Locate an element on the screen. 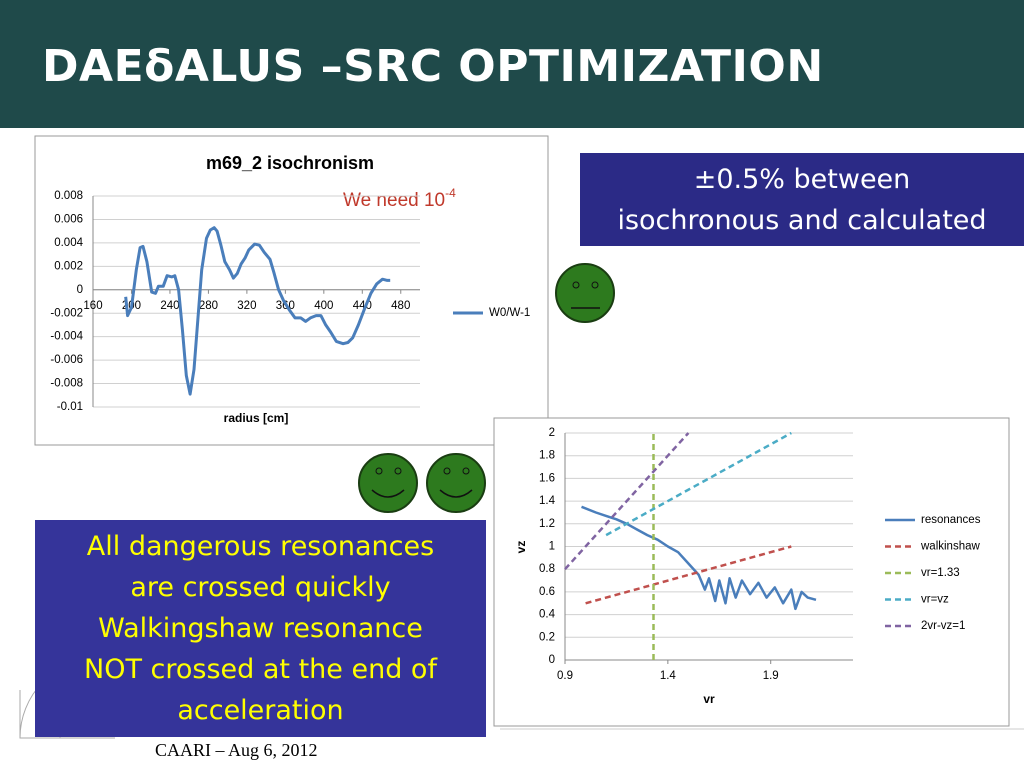 This screenshot has width=1024, height=768. y-tick-label: 0.004 is located at coordinates (68, 243).